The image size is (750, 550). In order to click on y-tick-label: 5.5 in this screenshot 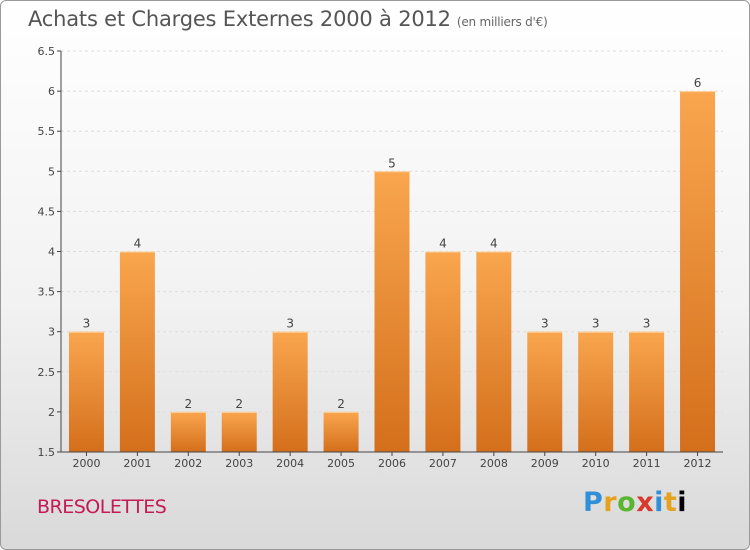, I will do `click(47, 131)`.